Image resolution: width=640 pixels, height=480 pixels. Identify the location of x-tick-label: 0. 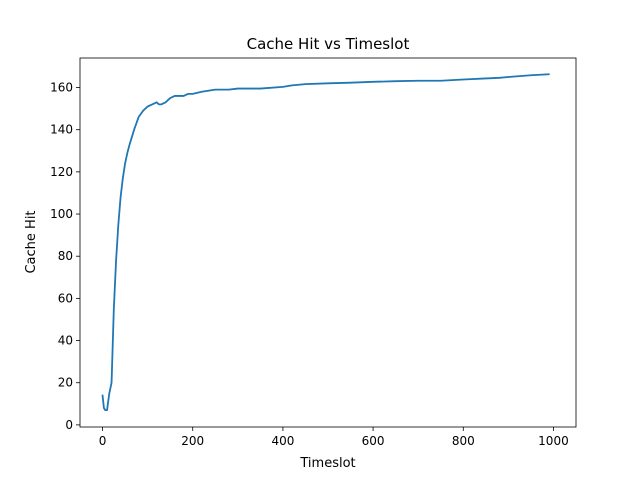
(103, 441).